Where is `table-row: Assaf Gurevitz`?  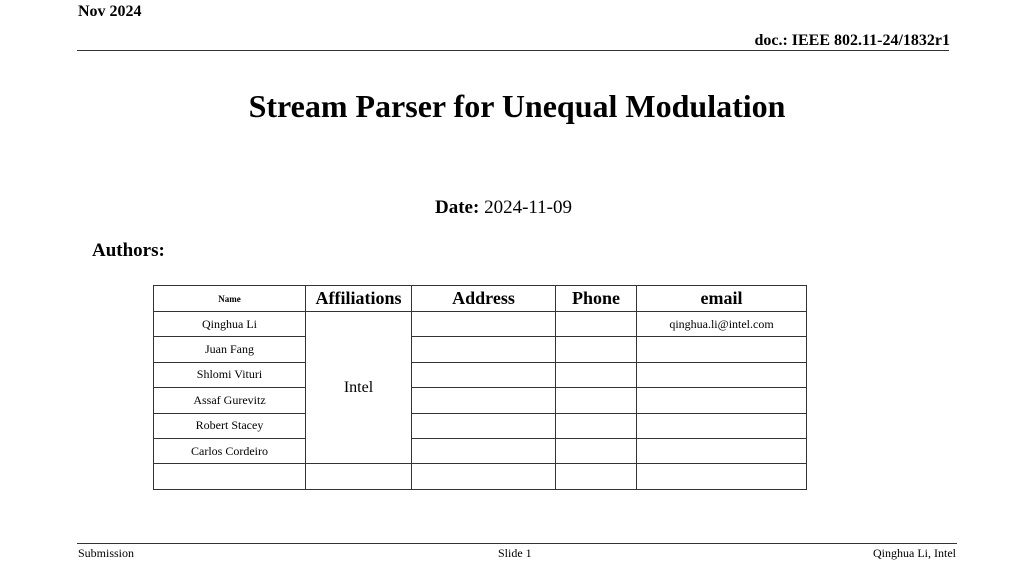 table-row: Assaf Gurevitz is located at coordinates (480, 400).